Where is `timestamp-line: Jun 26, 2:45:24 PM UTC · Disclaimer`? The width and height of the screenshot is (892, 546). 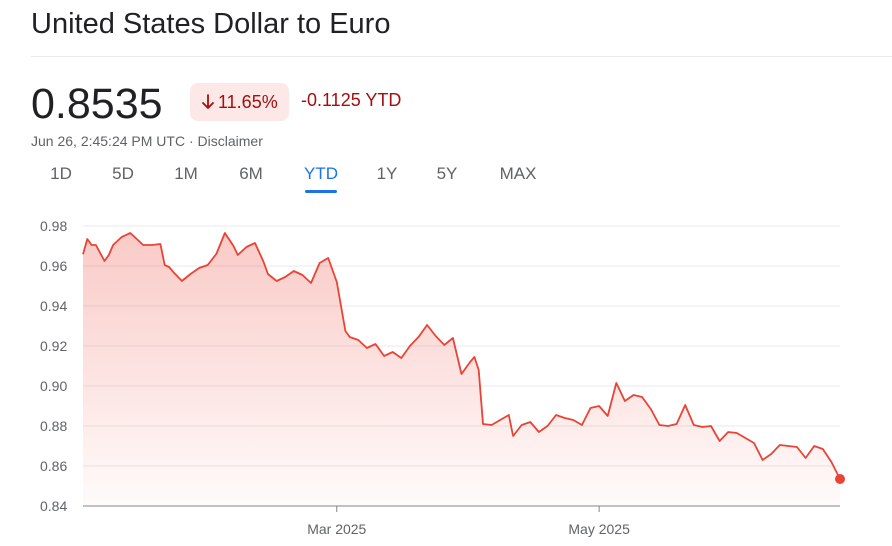 timestamp-line: Jun 26, 2:45:24 PM UTC · Disclaimer is located at coordinates (147, 141).